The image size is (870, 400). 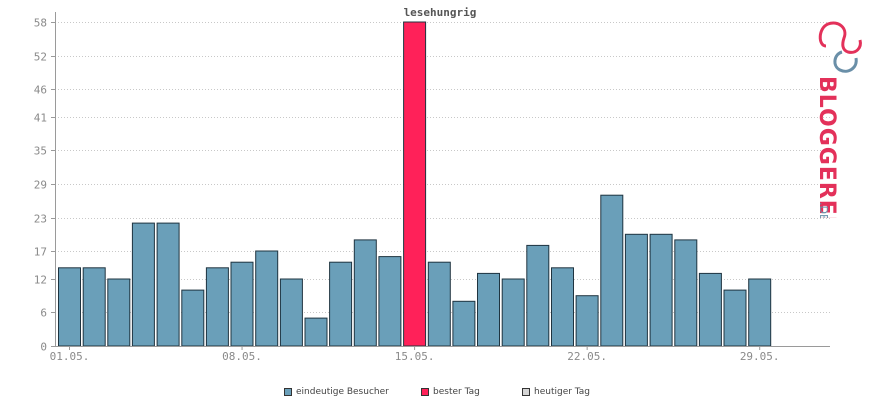 I want to click on y-tick-label: 23, so click(x=40, y=219).